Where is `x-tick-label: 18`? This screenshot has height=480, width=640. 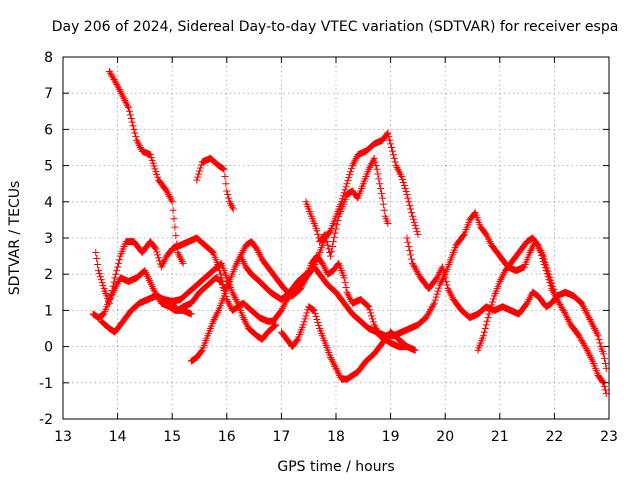
x-tick-label: 18 is located at coordinates (336, 437).